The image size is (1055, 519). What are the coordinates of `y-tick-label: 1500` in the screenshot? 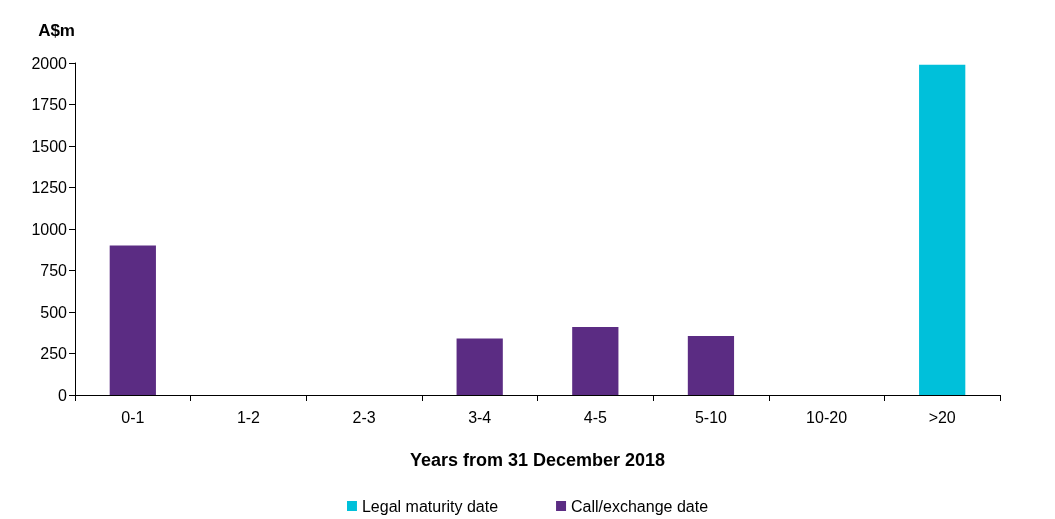 It's located at (49, 146).